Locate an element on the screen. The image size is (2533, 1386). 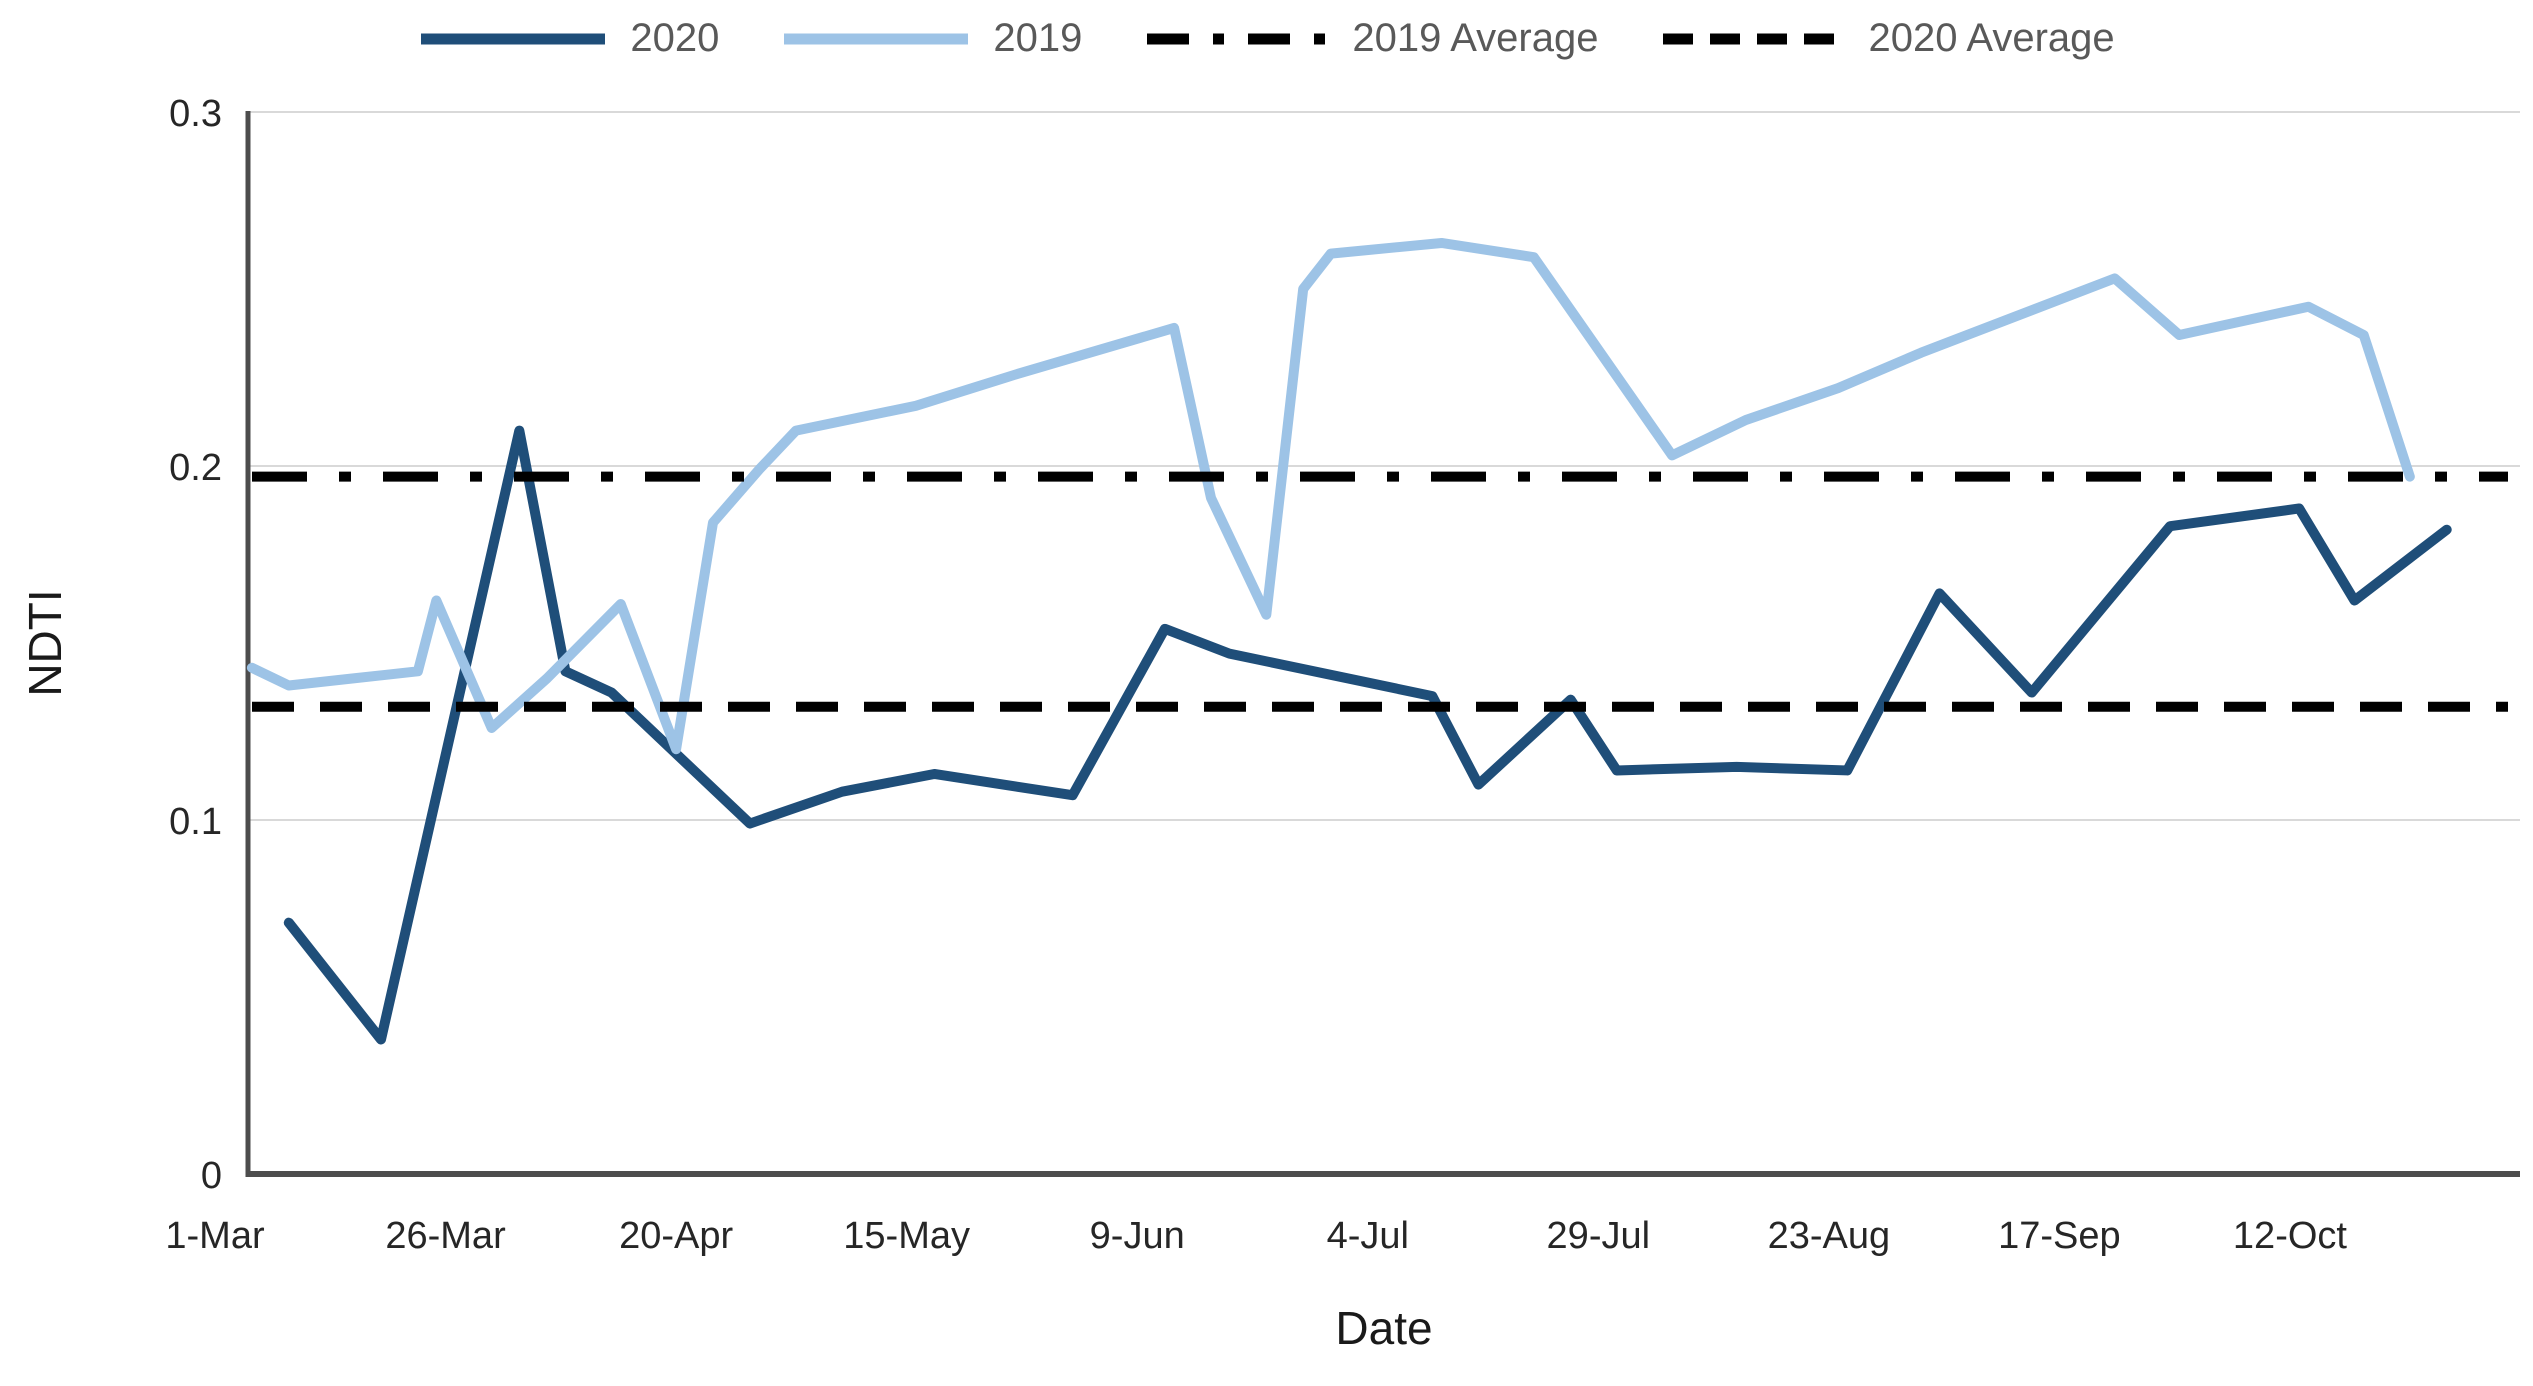
x-tick-label: 23-Aug is located at coordinates (1829, 1236).